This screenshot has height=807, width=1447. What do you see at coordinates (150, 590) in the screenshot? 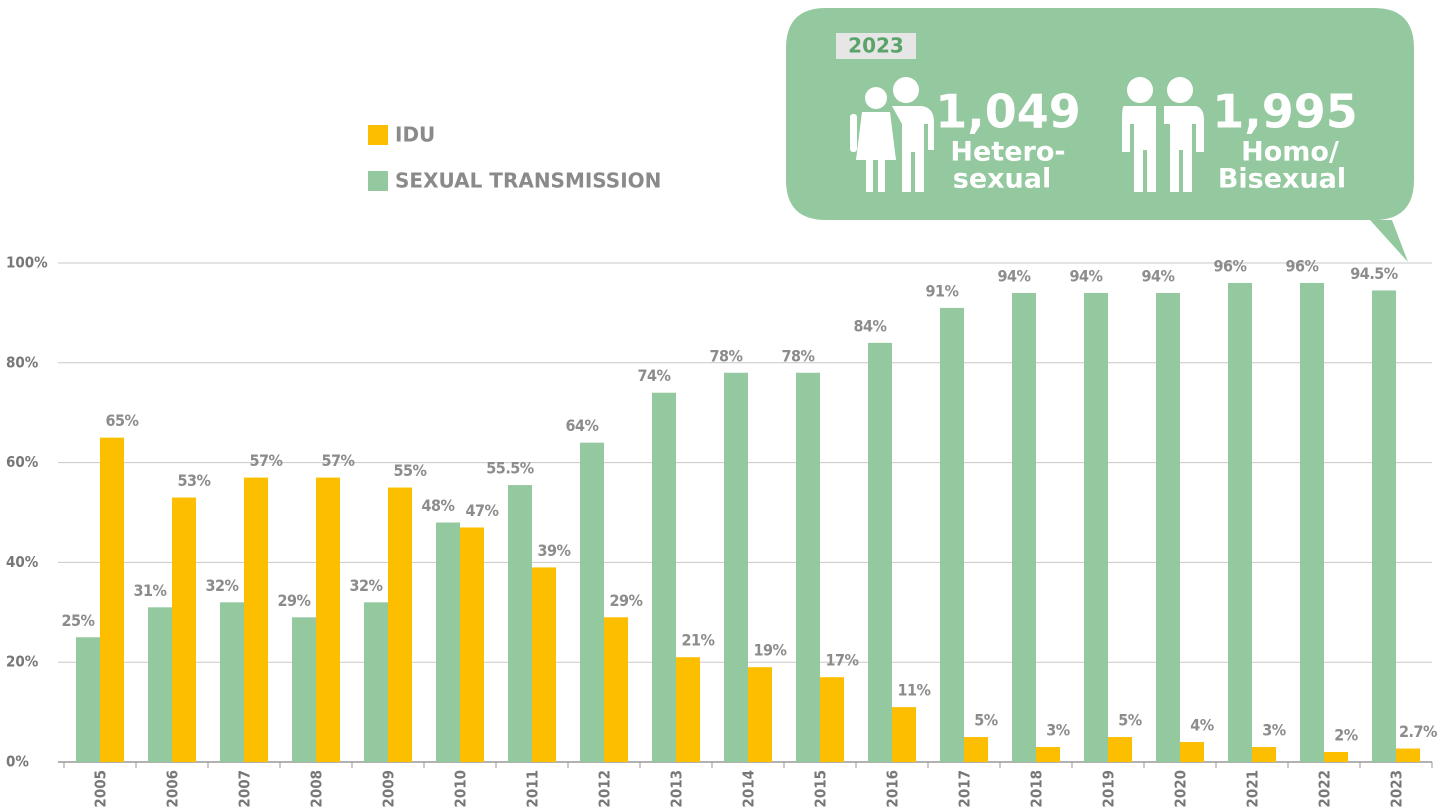
I see `value-label: 31%` at bounding box center [150, 590].